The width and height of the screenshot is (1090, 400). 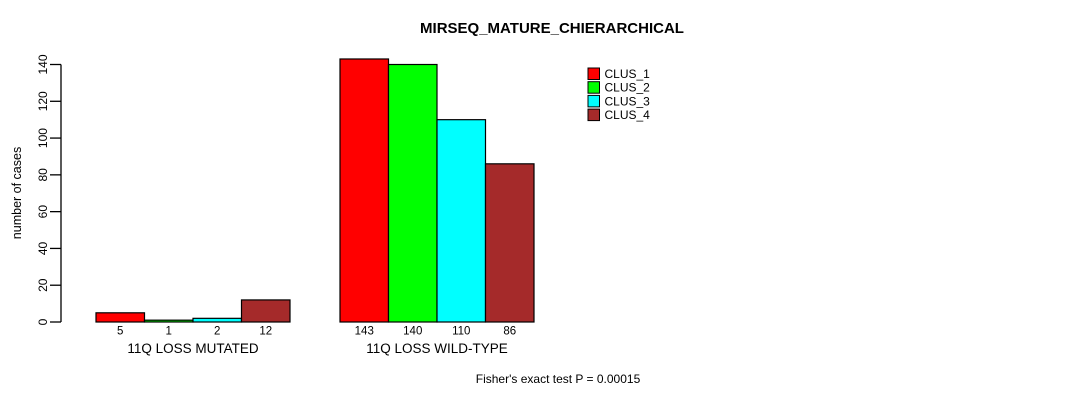 What do you see at coordinates (364, 190) in the screenshot?
I see `bar-clus_1-group2` at bounding box center [364, 190].